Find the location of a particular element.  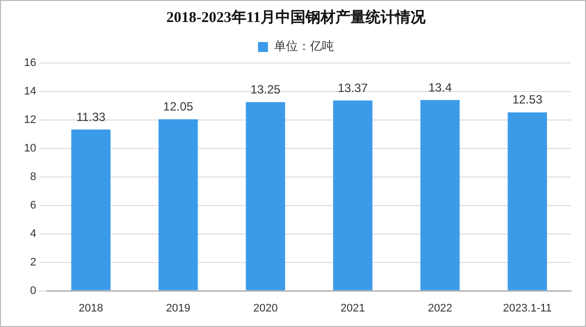

x-tick-label: 2020 is located at coordinates (265, 308).